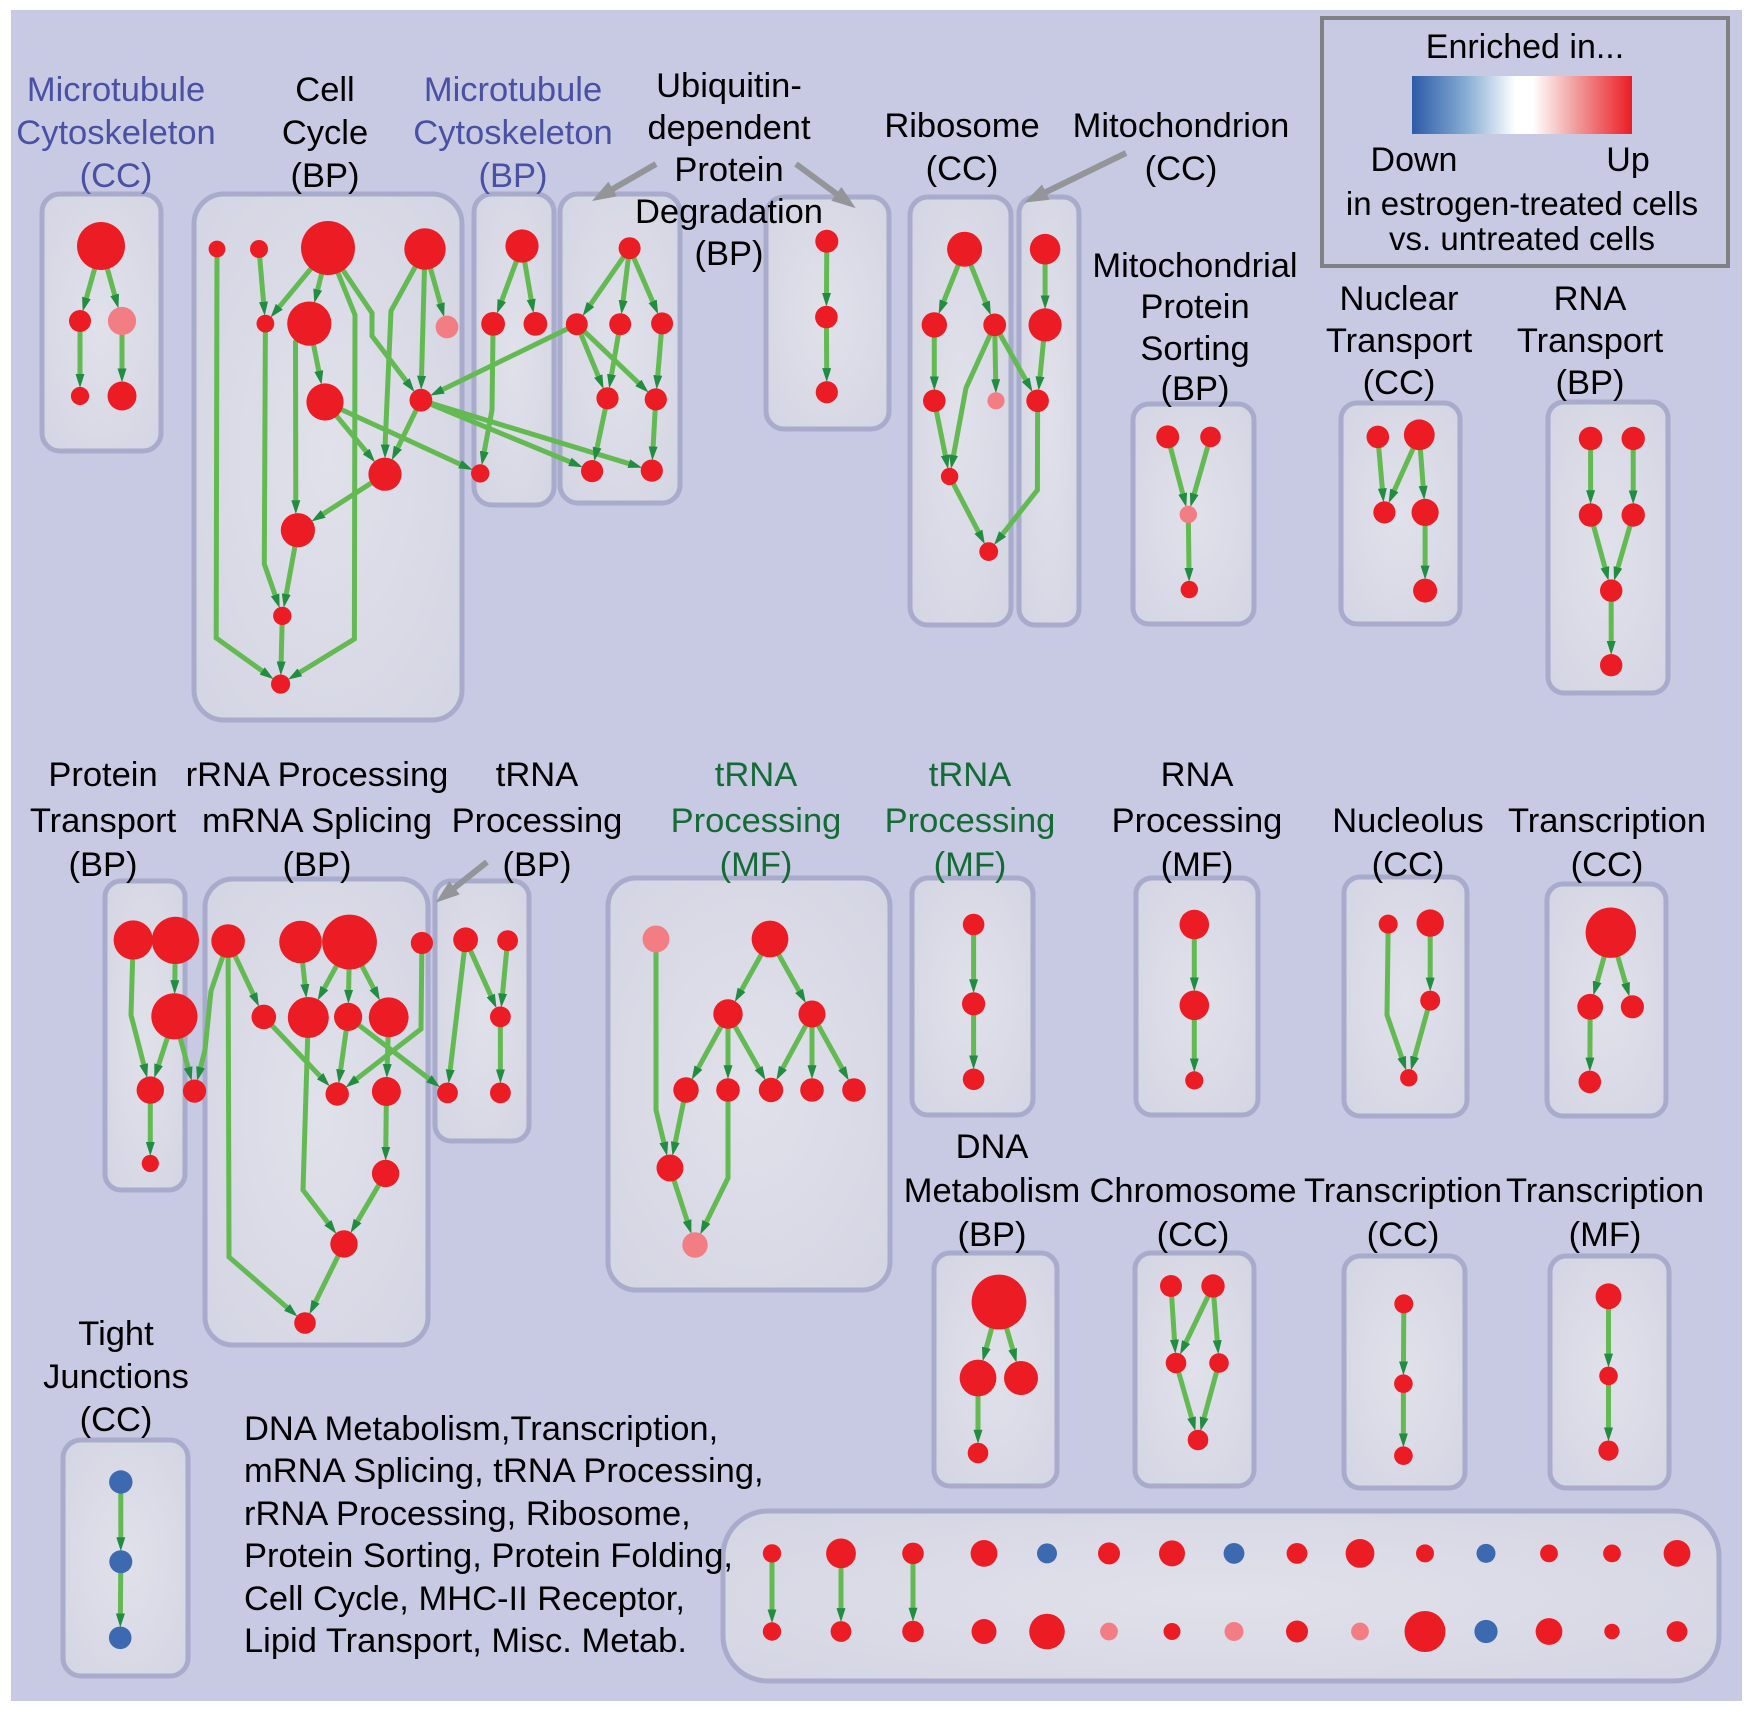 The height and width of the screenshot is (1715, 1750). What do you see at coordinates (504, 1471) in the screenshot?
I see `svg-text:mRNA Splicing, tRNA Processing: mRNA Splicing, tRNA Processing,` at bounding box center [504, 1471].